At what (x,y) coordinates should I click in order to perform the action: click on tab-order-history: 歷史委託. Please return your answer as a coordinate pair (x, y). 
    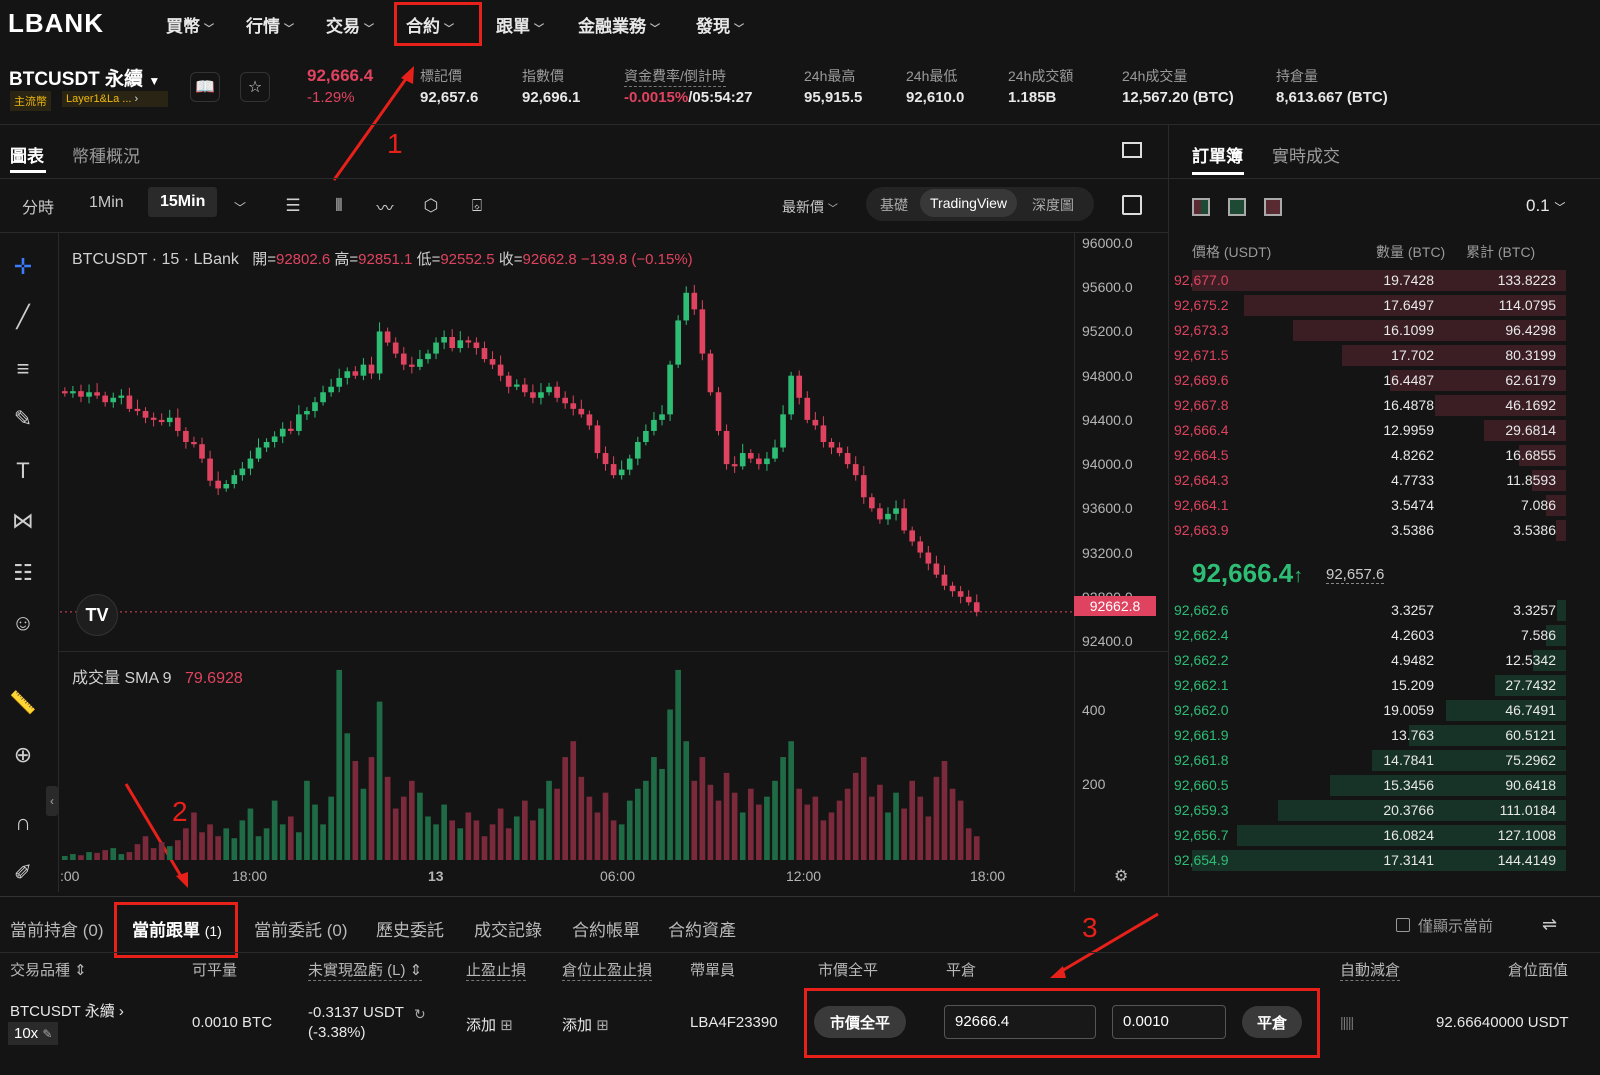
    Looking at the image, I should click on (410, 930).